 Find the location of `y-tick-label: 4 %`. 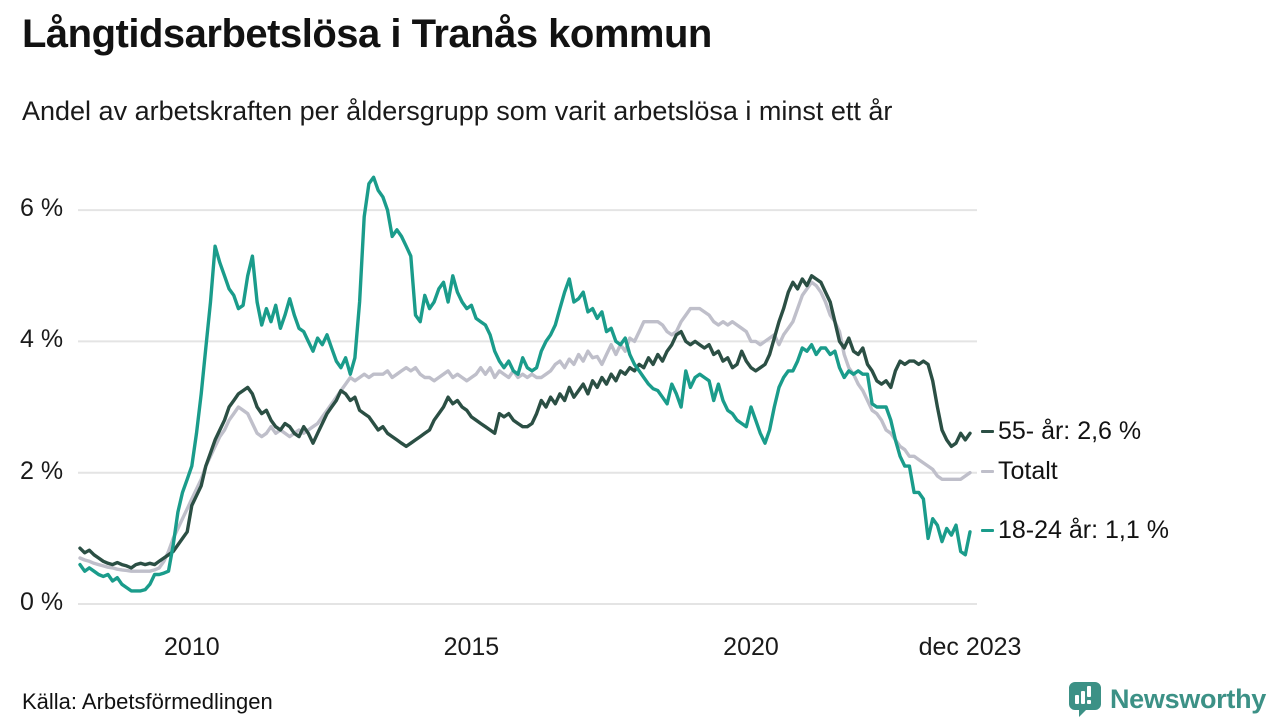

y-tick-label: 4 % is located at coordinates (42, 339).